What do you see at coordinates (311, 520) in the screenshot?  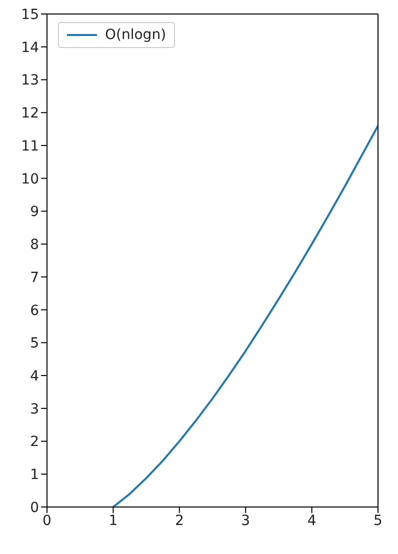 I see `x-tick-label: 4` at bounding box center [311, 520].